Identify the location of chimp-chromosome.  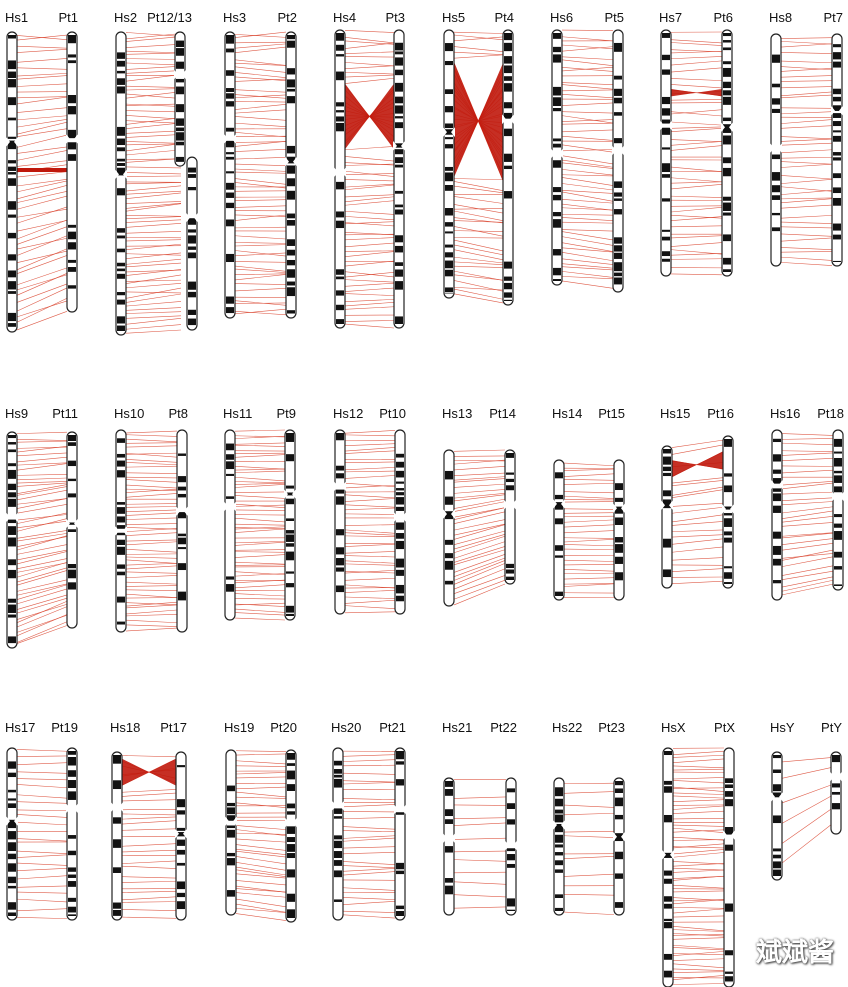
(291, 836).